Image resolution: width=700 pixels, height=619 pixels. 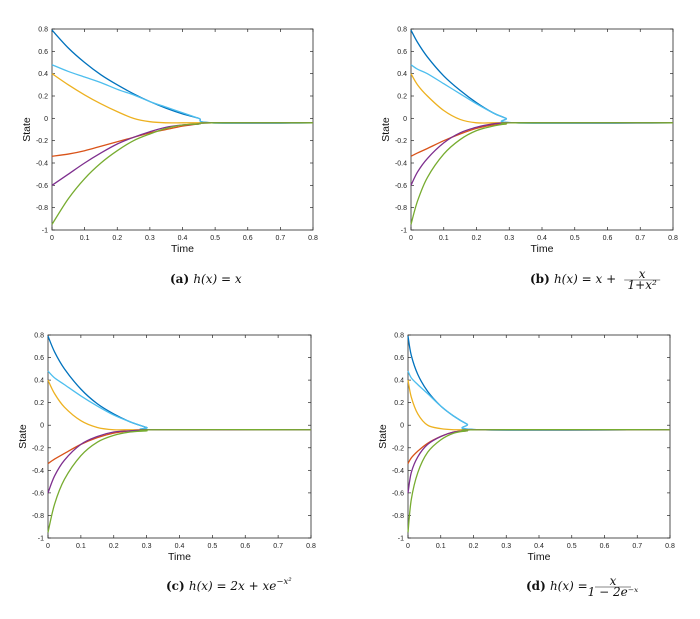 What do you see at coordinates (284, 582) in the screenshot?
I see `caption-superscript: −x²` at bounding box center [284, 582].